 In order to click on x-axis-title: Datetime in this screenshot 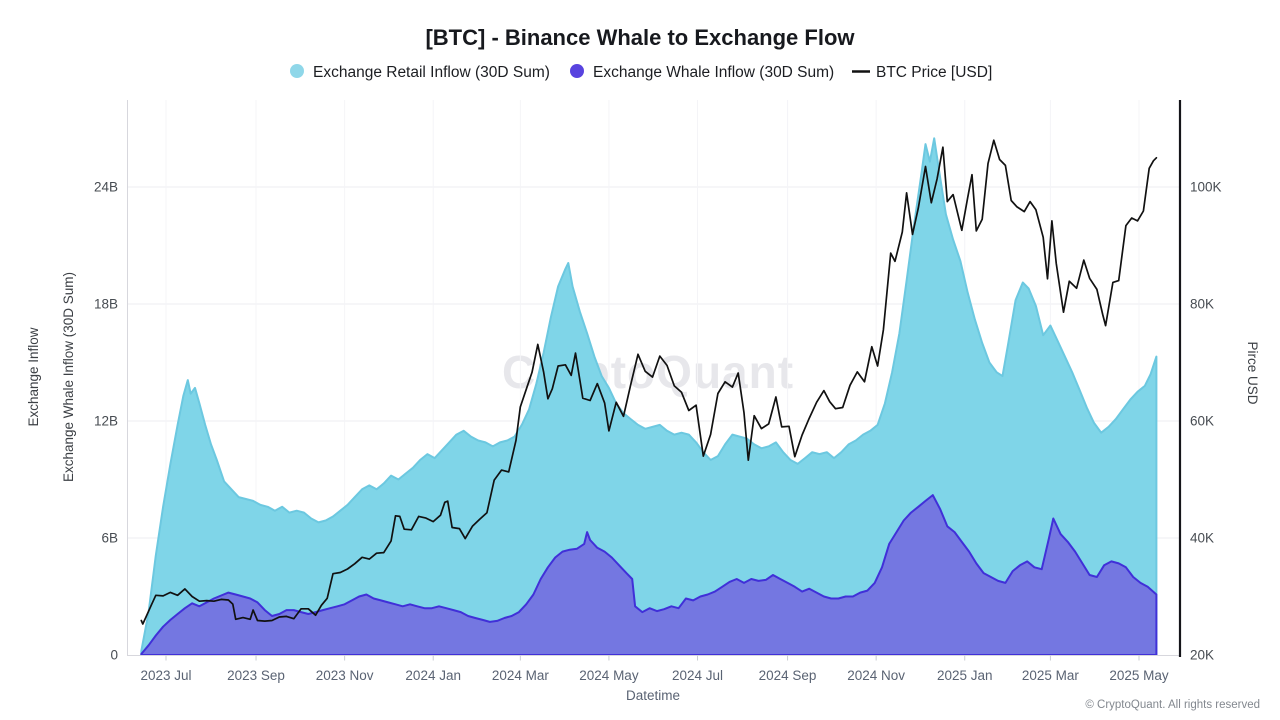, I will do `click(653, 695)`.